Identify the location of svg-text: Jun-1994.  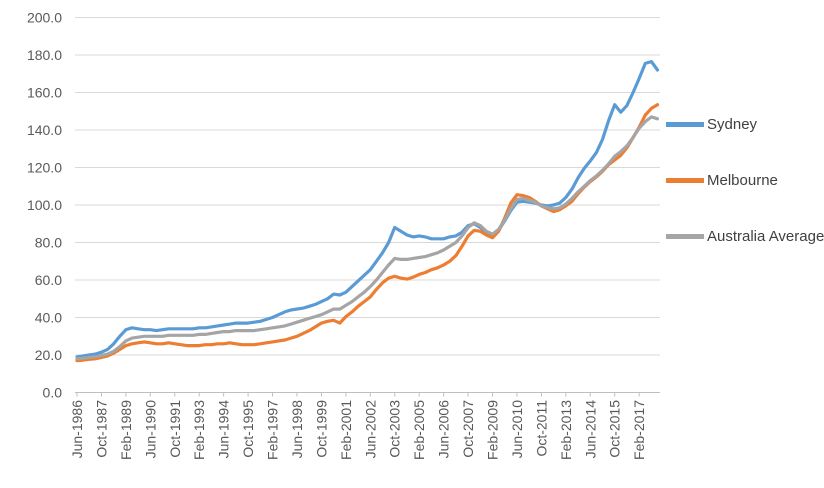
(224, 429).